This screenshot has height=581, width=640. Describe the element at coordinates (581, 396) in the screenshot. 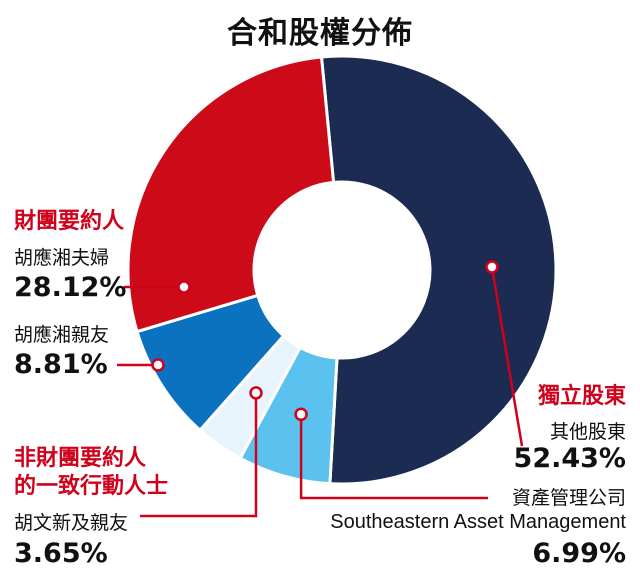

I see `group-label-independent: 獨立股東` at that location.